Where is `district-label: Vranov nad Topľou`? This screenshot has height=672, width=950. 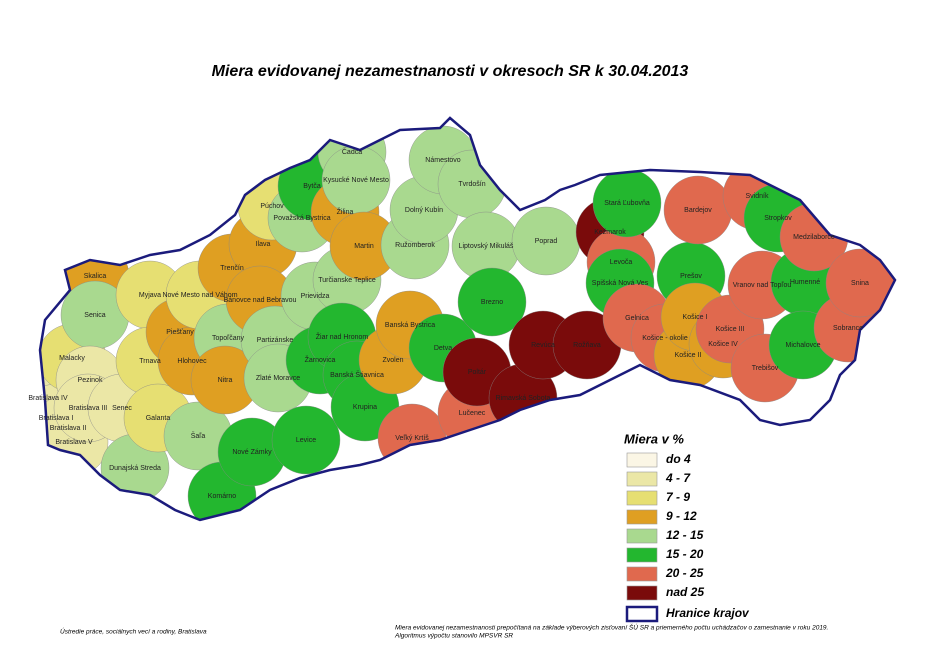 district-label: Vranov nad Topľou is located at coordinates (762, 285).